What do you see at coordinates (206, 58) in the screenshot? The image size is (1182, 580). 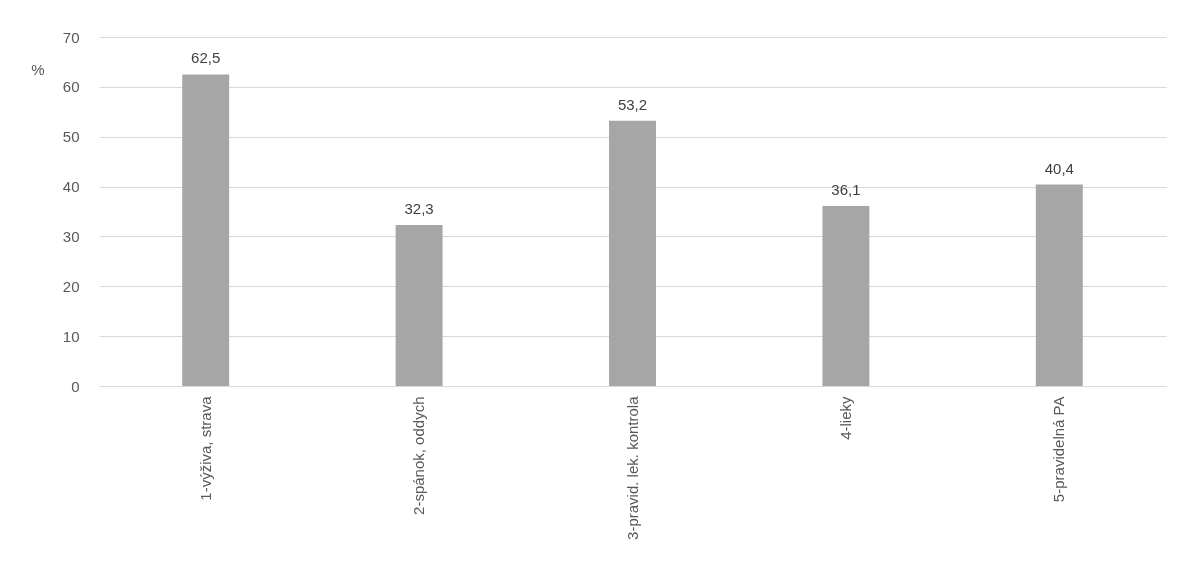 I see `data-label: 62,5` at bounding box center [206, 58].